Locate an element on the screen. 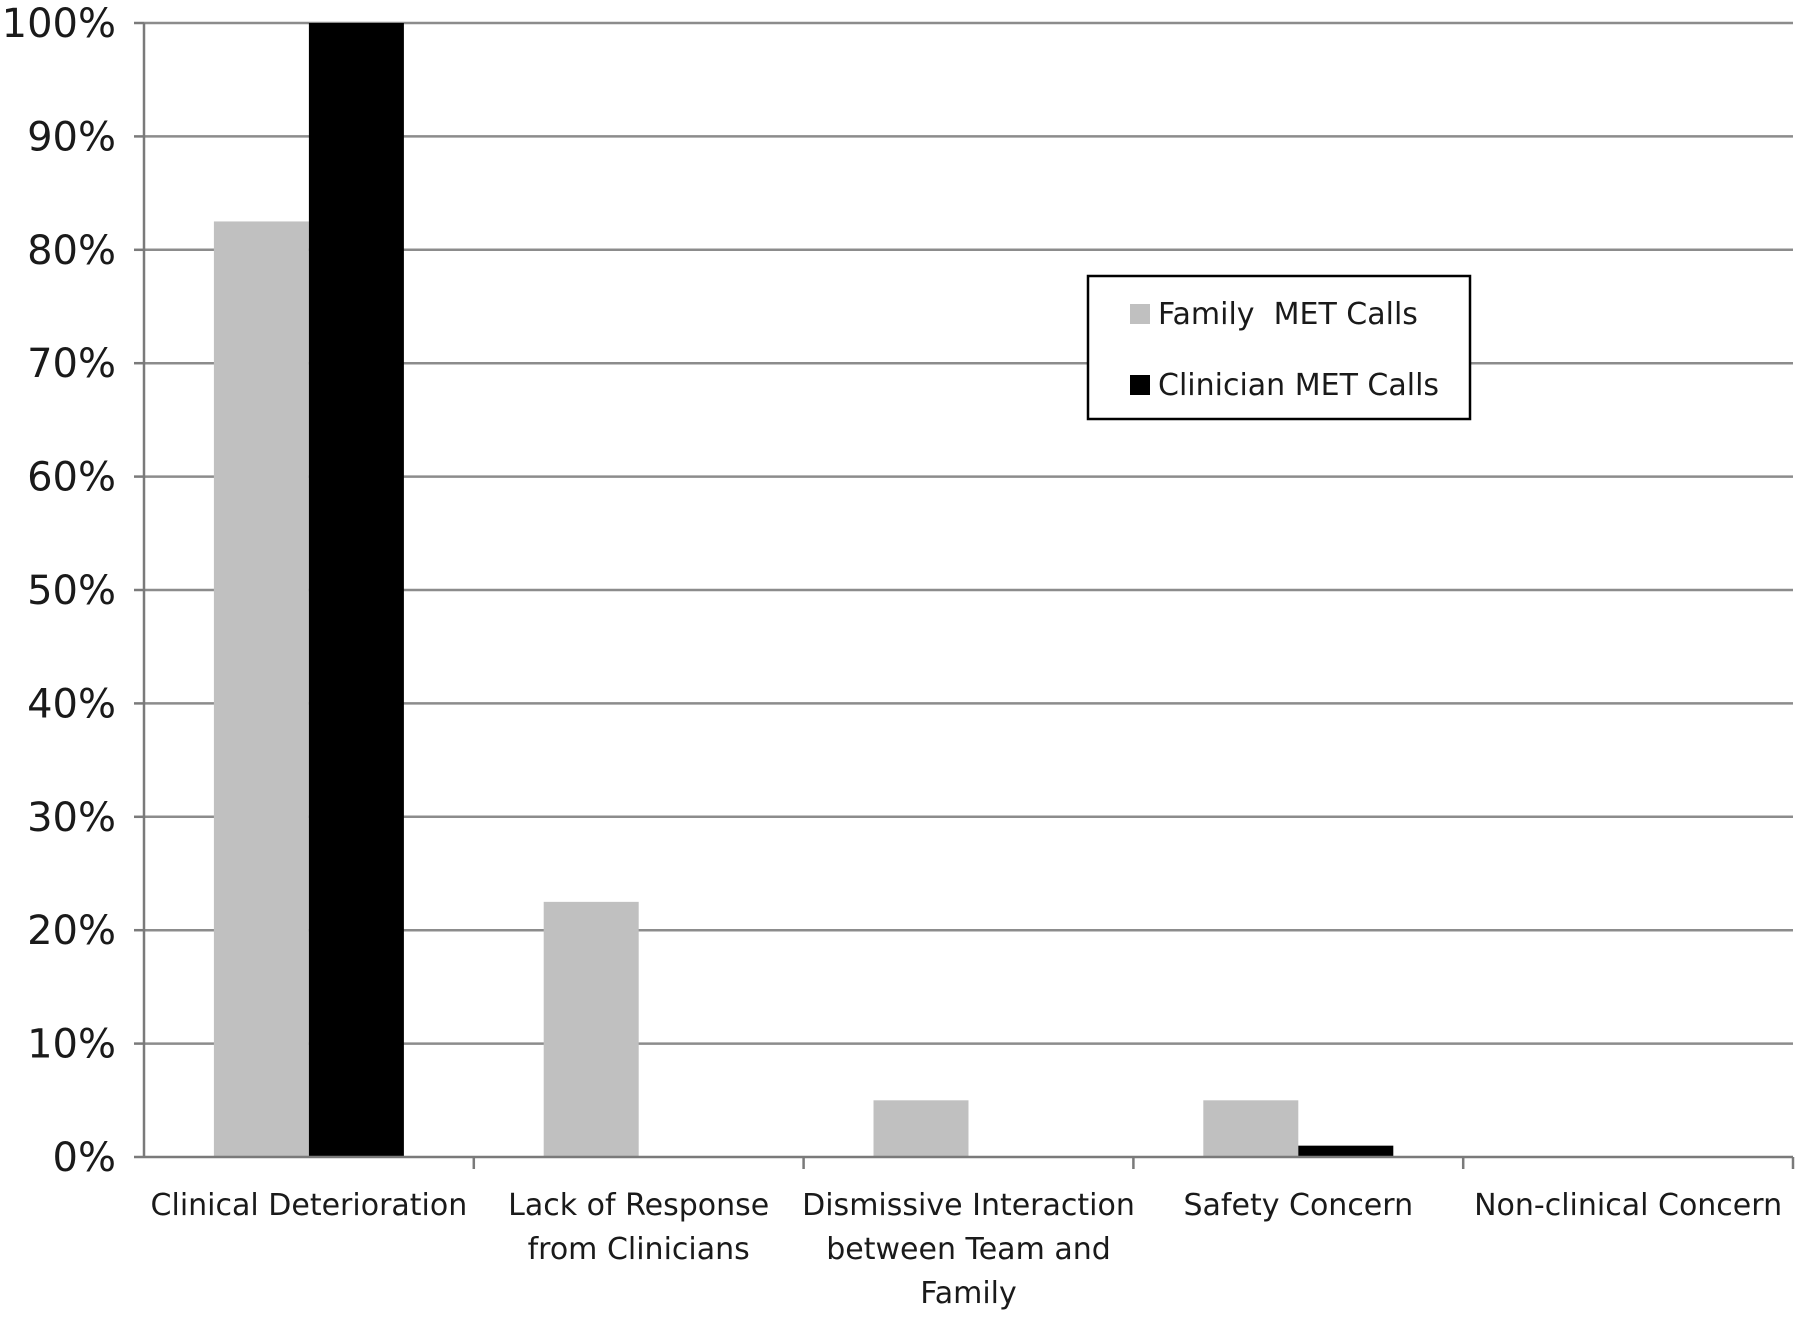 The image size is (1800, 1321). y-tick-label: 70% is located at coordinates (71, 364).